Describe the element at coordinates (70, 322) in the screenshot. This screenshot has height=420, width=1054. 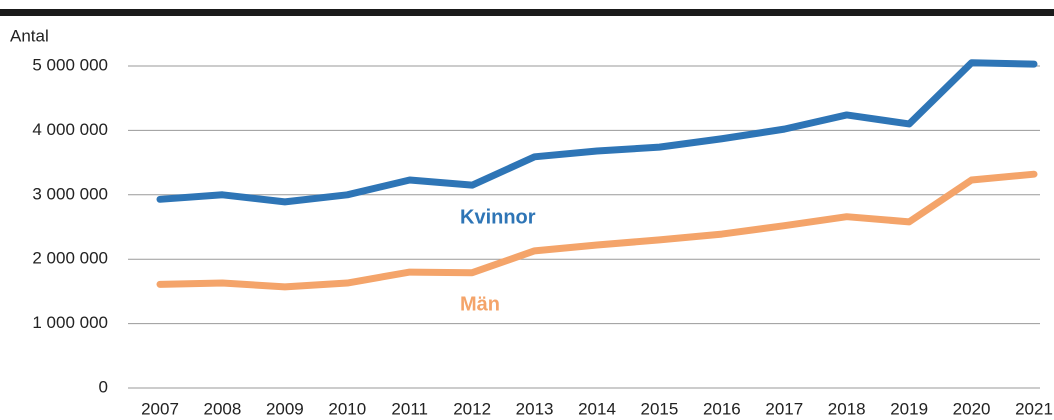
I see `y-tick-label: 1 000 000` at that location.